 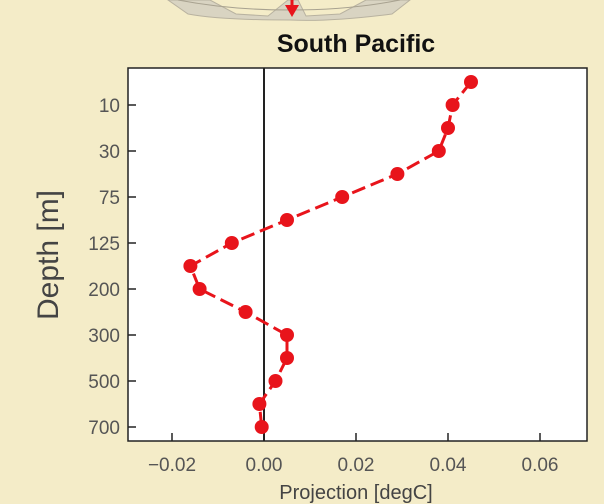 What do you see at coordinates (109, 106) in the screenshot?
I see `y-tick-label: 10` at bounding box center [109, 106].